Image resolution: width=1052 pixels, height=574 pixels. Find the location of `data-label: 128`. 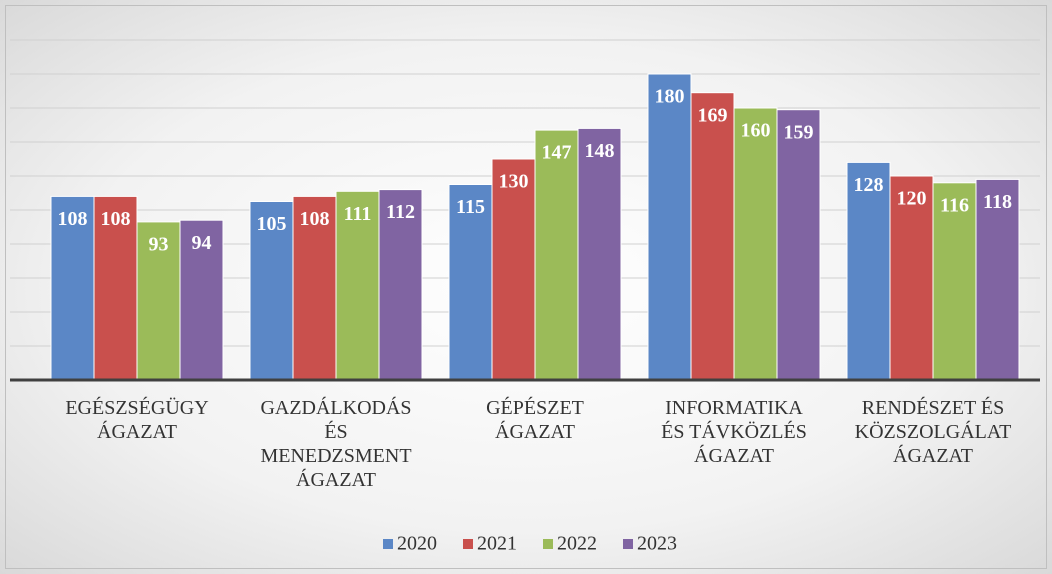

data-label: 128 is located at coordinates (869, 185).